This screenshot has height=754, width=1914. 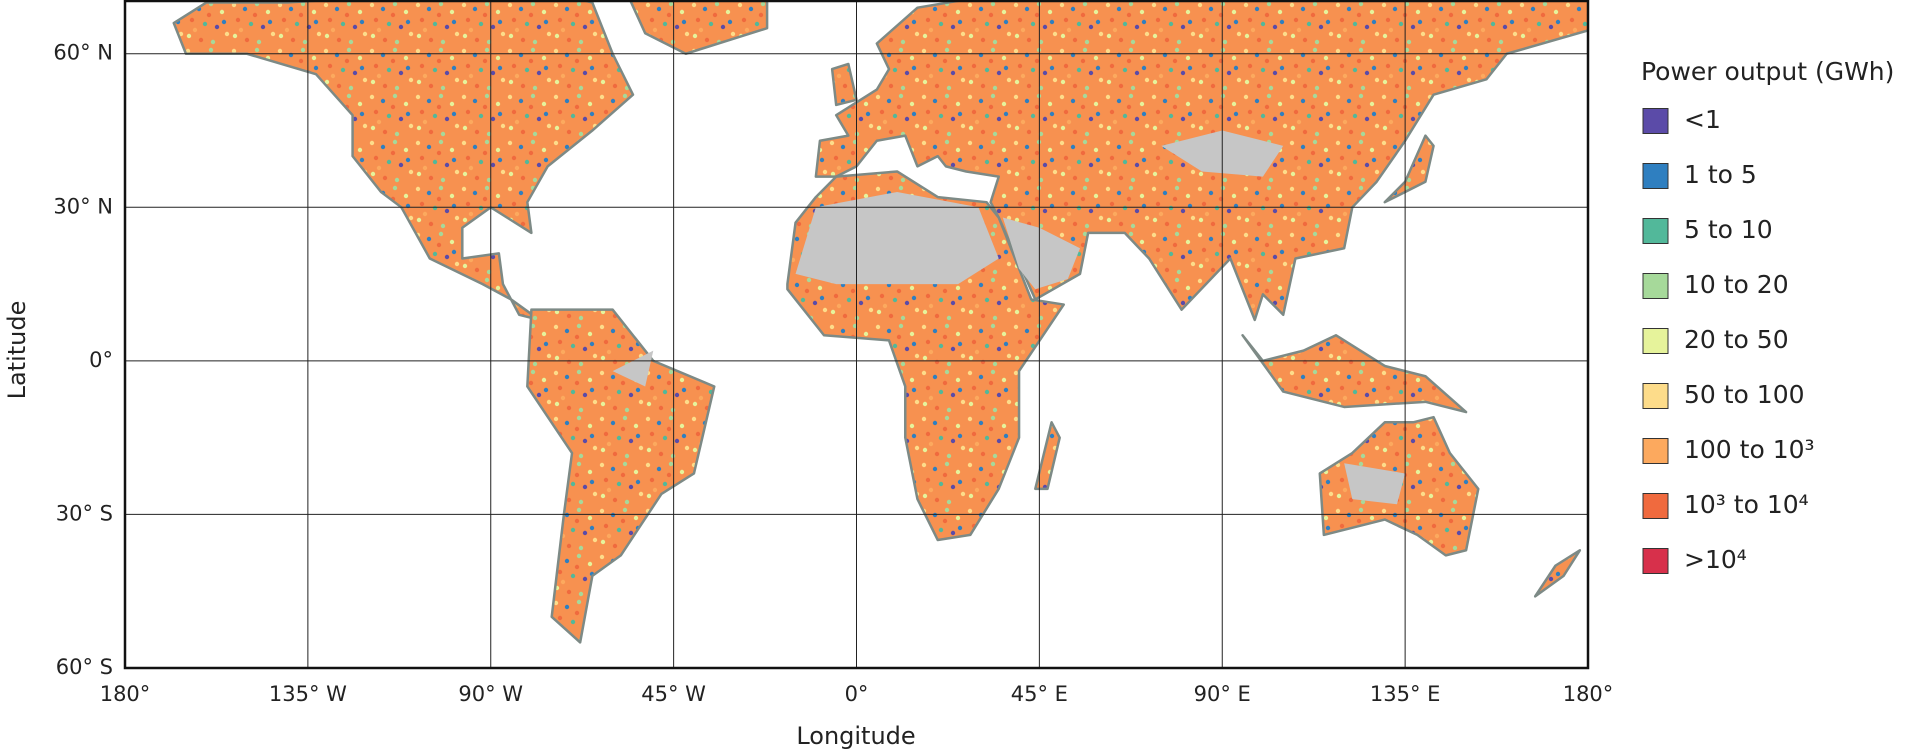 What do you see at coordinates (84, 667) in the screenshot?
I see `y-tick-label: 60° S` at bounding box center [84, 667].